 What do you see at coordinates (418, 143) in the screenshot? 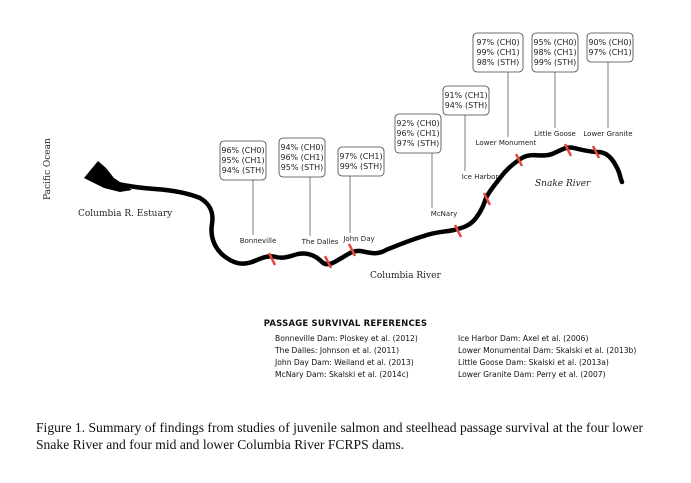
I see `survival-stat: 97% (STH)` at bounding box center [418, 143].